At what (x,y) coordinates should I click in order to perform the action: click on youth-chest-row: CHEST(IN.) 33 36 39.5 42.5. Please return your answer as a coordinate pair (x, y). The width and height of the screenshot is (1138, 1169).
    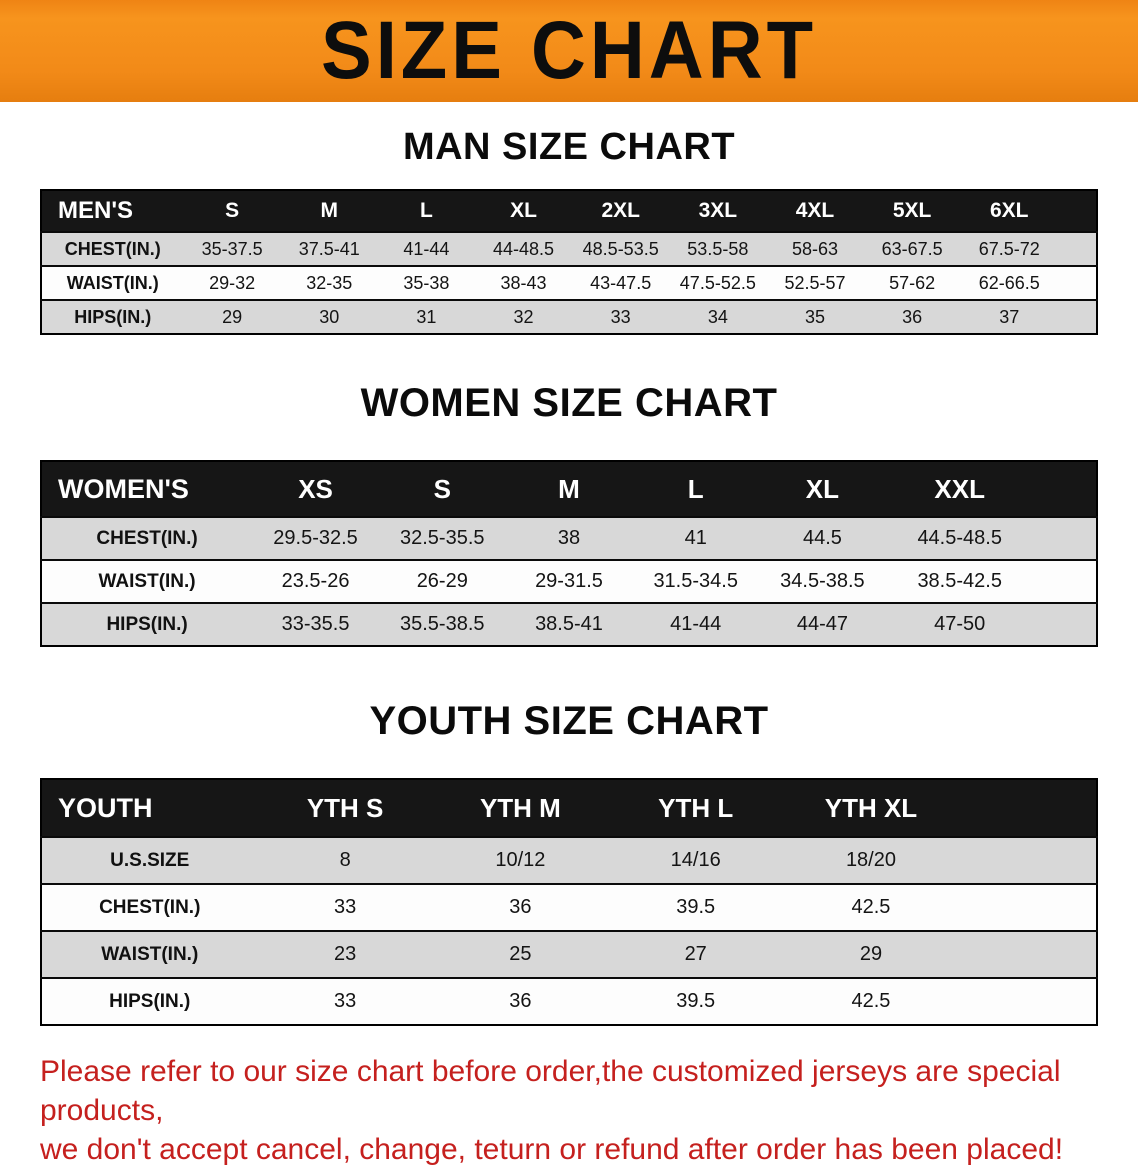
    Looking at the image, I should click on (569, 907).